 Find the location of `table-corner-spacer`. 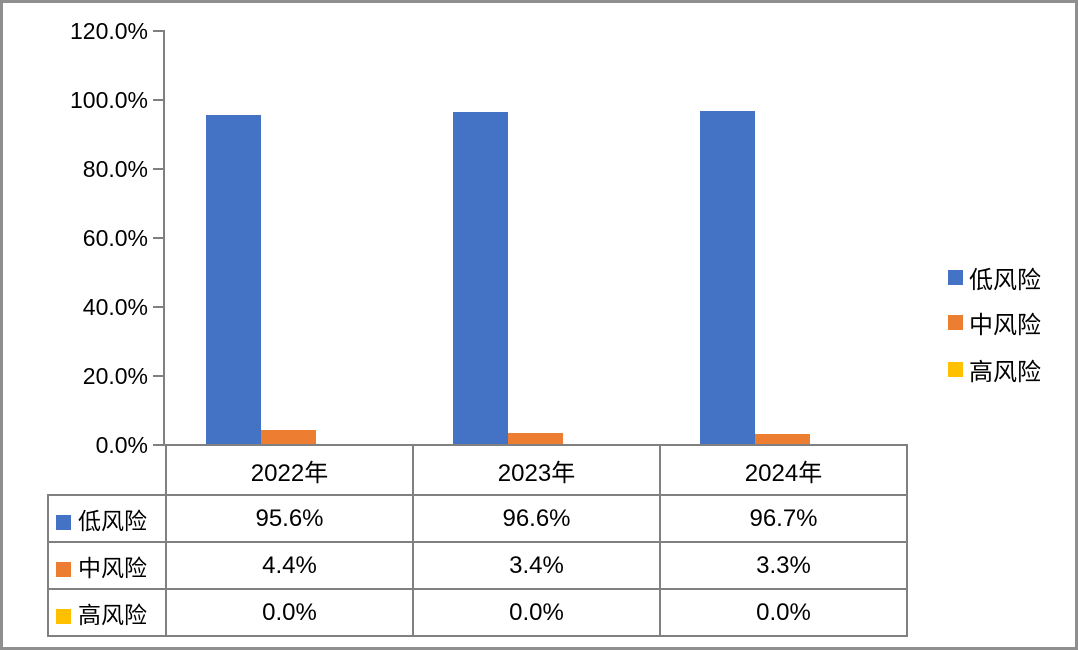

table-corner-spacer is located at coordinates (107, 470).